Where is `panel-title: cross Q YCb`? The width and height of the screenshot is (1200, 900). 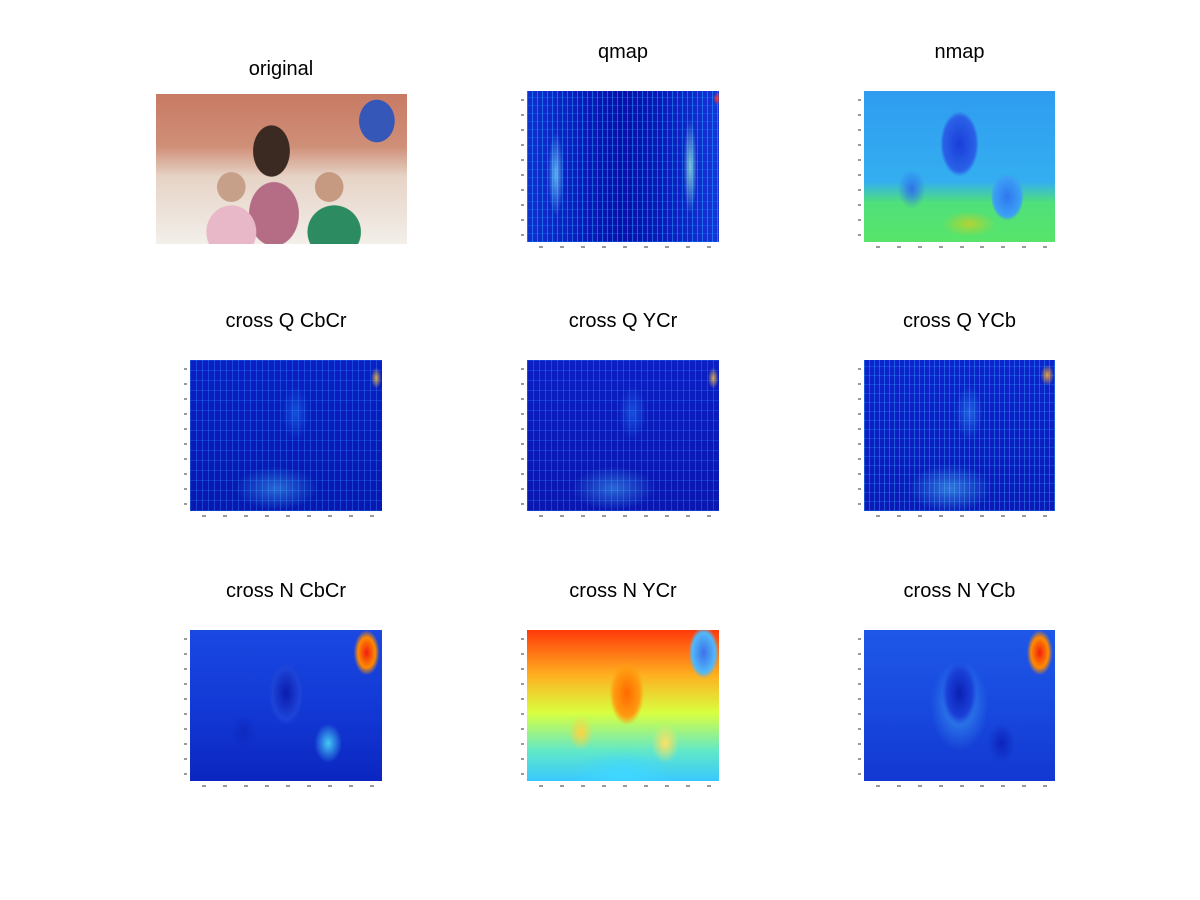
panel-title: cross Q YCb is located at coordinates (959, 321).